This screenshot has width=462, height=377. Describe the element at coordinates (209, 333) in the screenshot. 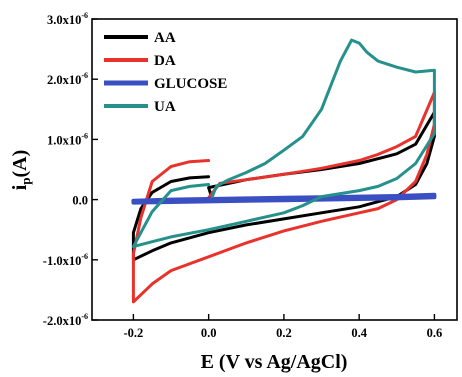

I see `x-tick-label: 0.0` at that location.